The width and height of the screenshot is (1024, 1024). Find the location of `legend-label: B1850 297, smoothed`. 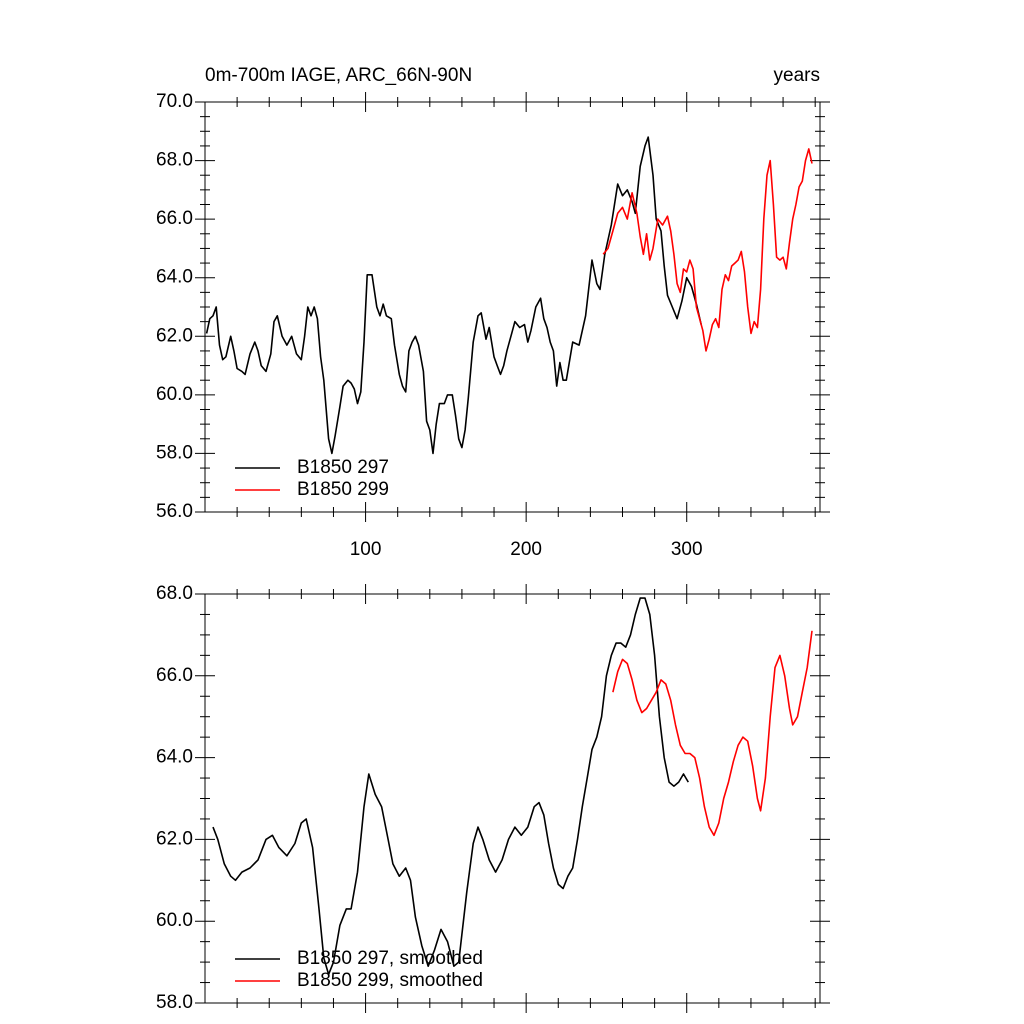

legend-label: B1850 297, smoothed is located at coordinates (390, 958).